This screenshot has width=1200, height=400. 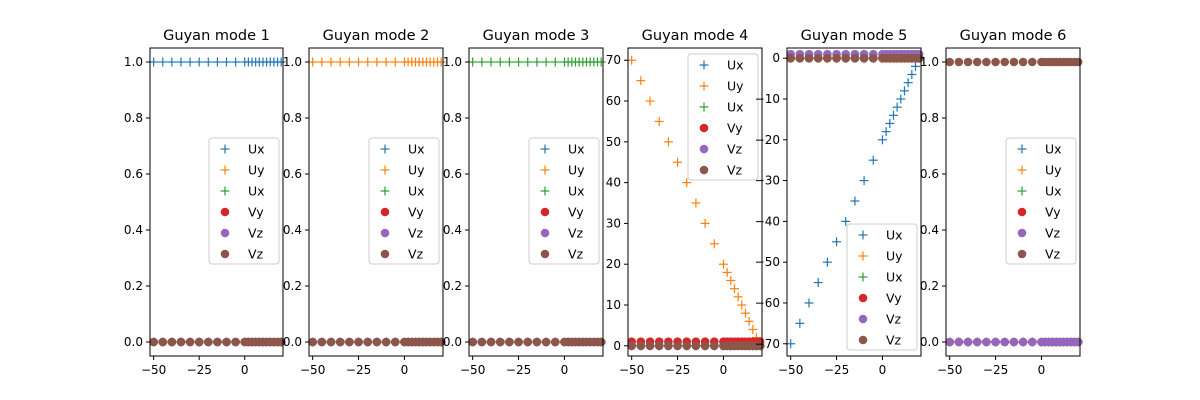 I want to click on axes-frame, so click(x=854, y=202).